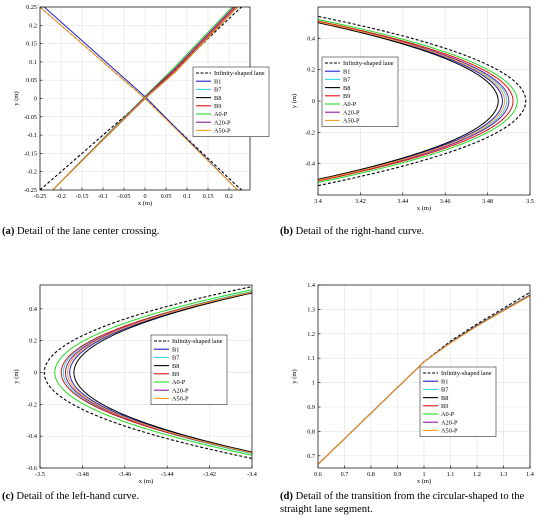  What do you see at coordinates (371, 474) in the screenshot?
I see `x-tick-label: 0.8` at bounding box center [371, 474].